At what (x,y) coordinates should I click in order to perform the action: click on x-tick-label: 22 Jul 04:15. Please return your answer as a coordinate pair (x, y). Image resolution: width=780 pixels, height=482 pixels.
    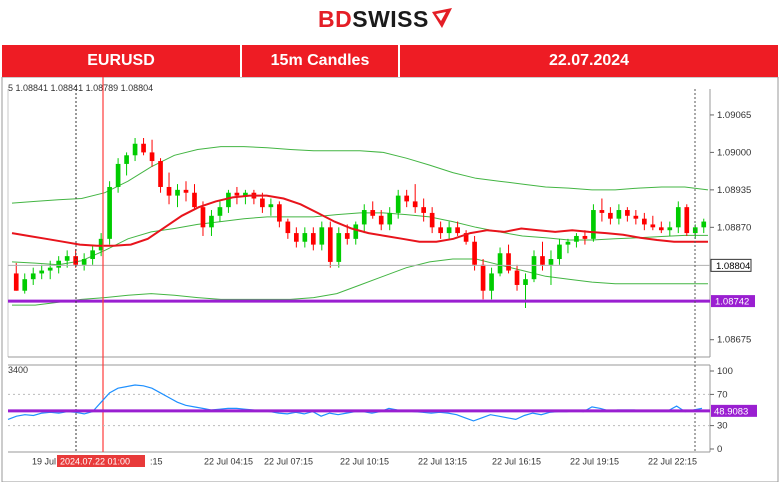
    Looking at the image, I should click on (228, 462).